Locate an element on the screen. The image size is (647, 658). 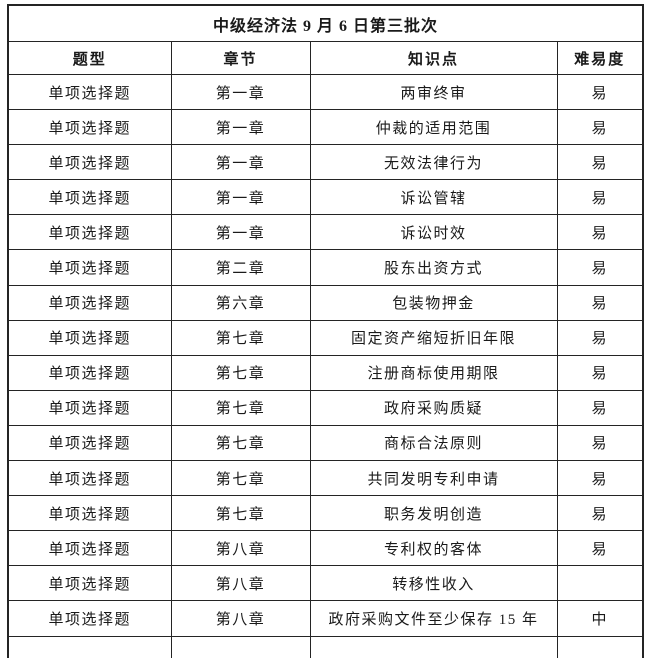
cell-knowledge-point: 诉讼时效 is located at coordinates (433, 232).